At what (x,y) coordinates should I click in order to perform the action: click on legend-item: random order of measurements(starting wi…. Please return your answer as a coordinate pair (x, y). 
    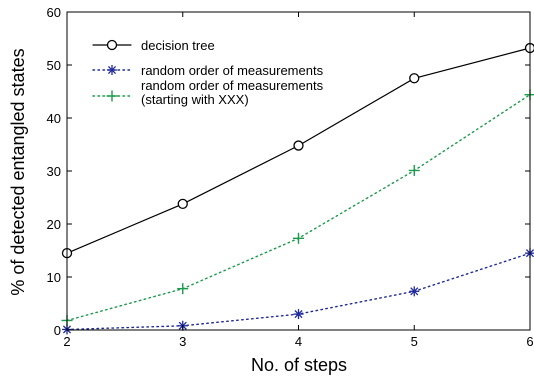
    Looking at the image, I should click on (208, 92).